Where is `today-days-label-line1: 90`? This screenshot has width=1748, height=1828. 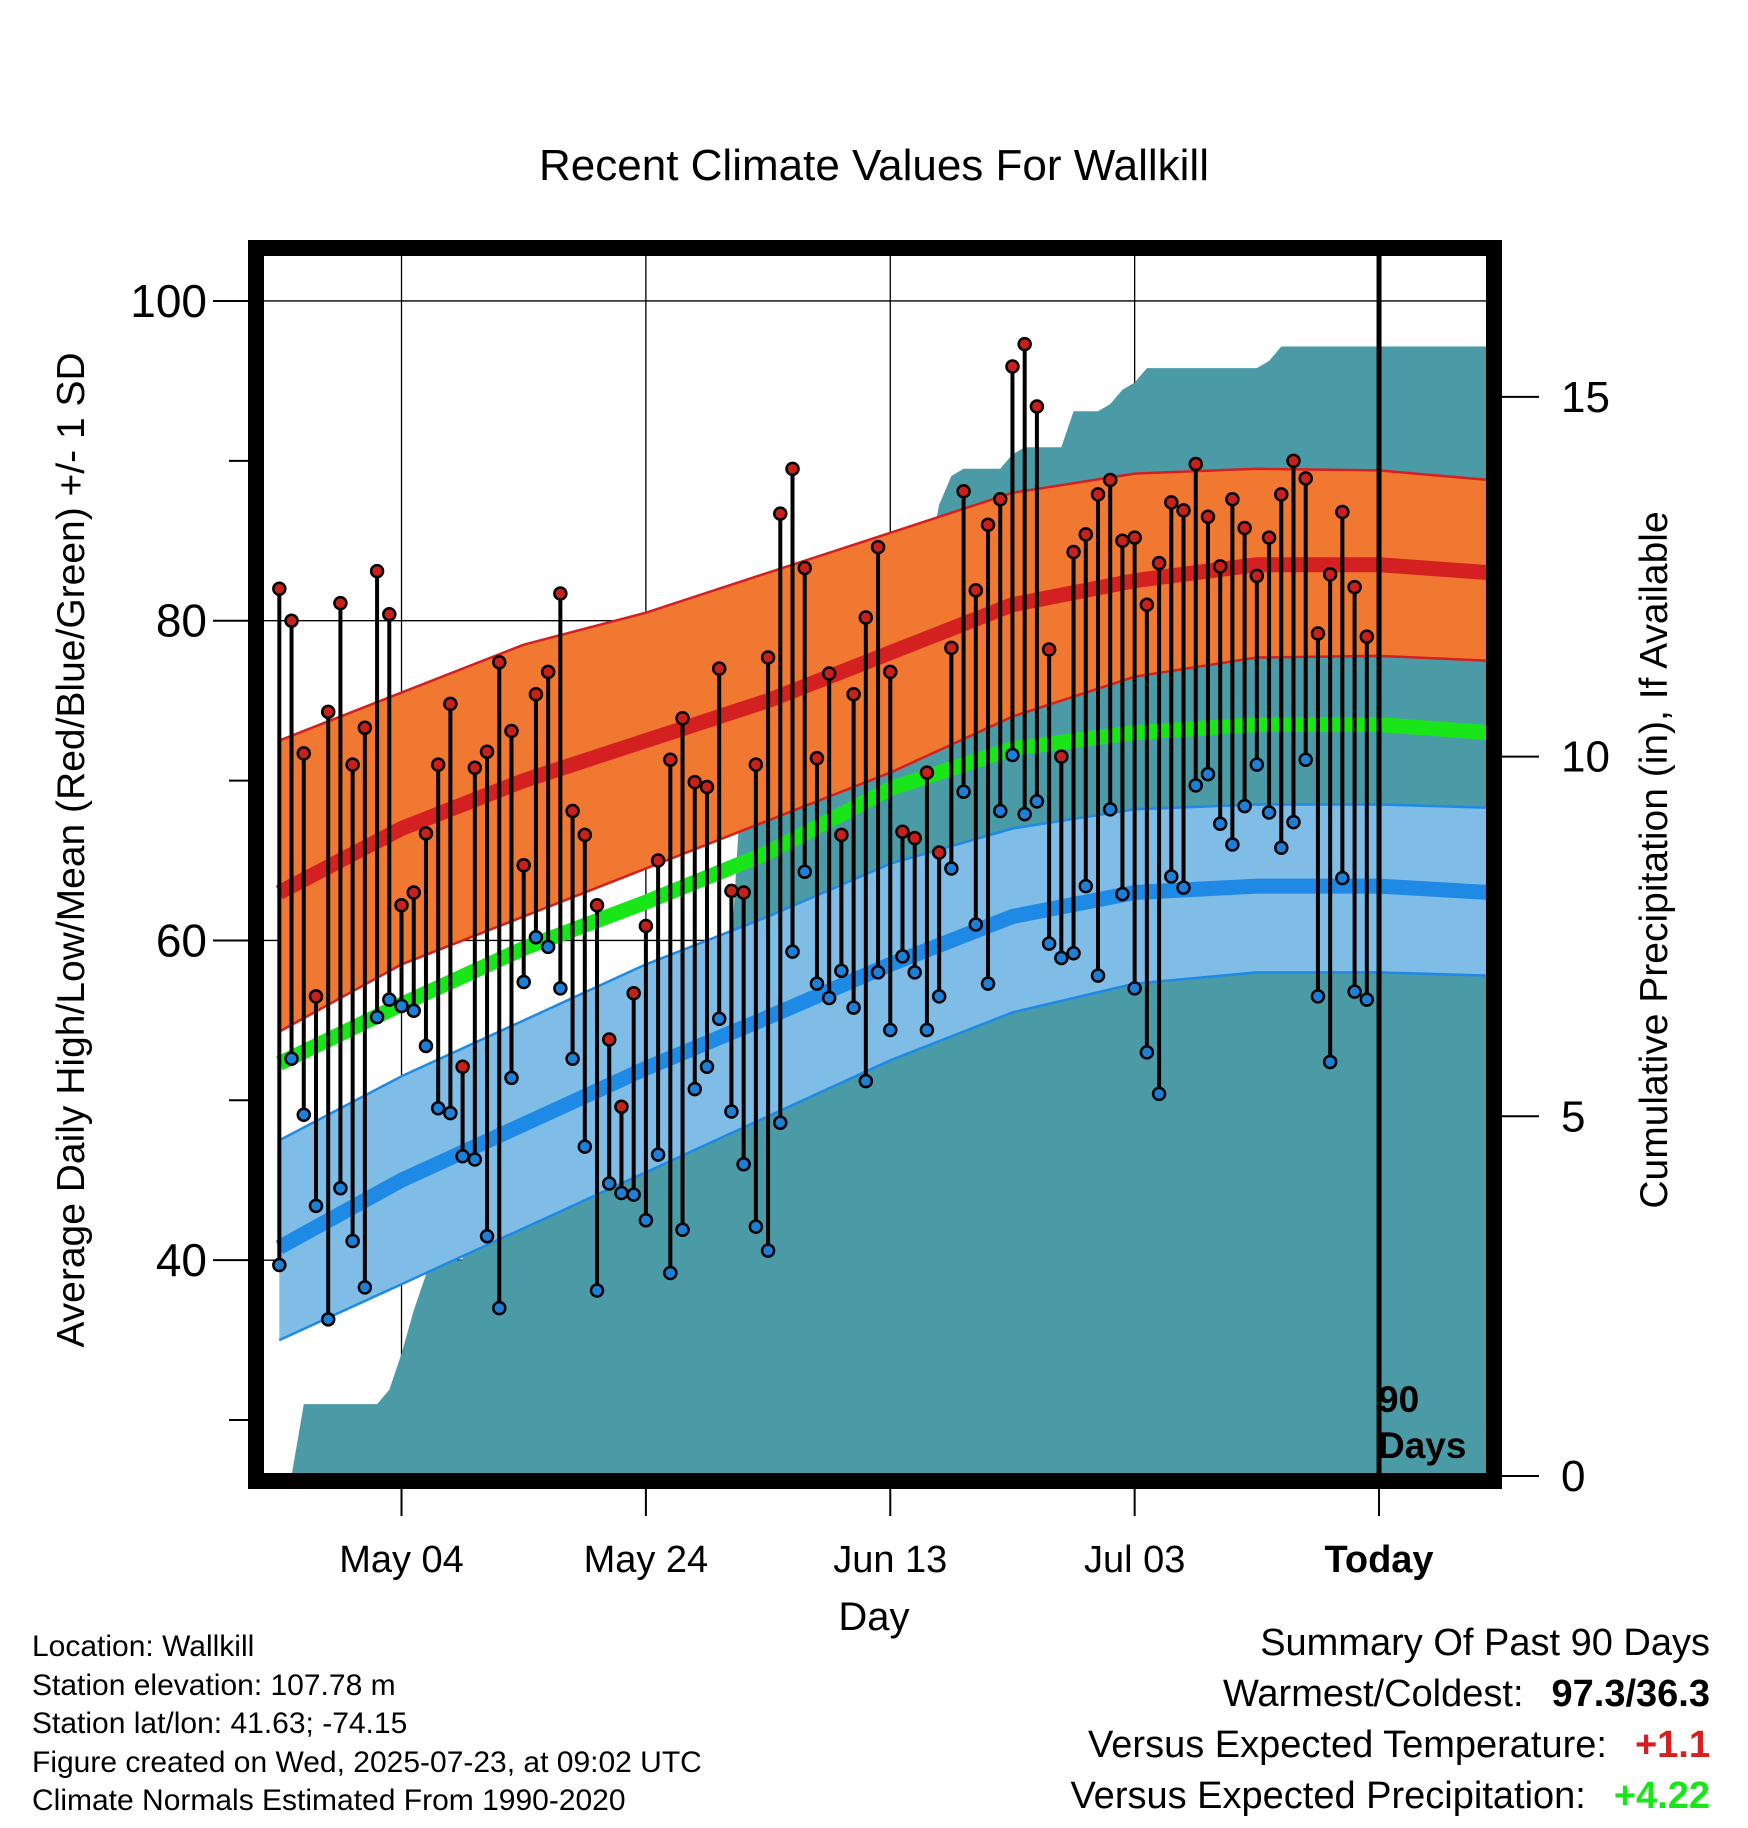
today-days-label-line1: 90 is located at coordinates (1398, 1399).